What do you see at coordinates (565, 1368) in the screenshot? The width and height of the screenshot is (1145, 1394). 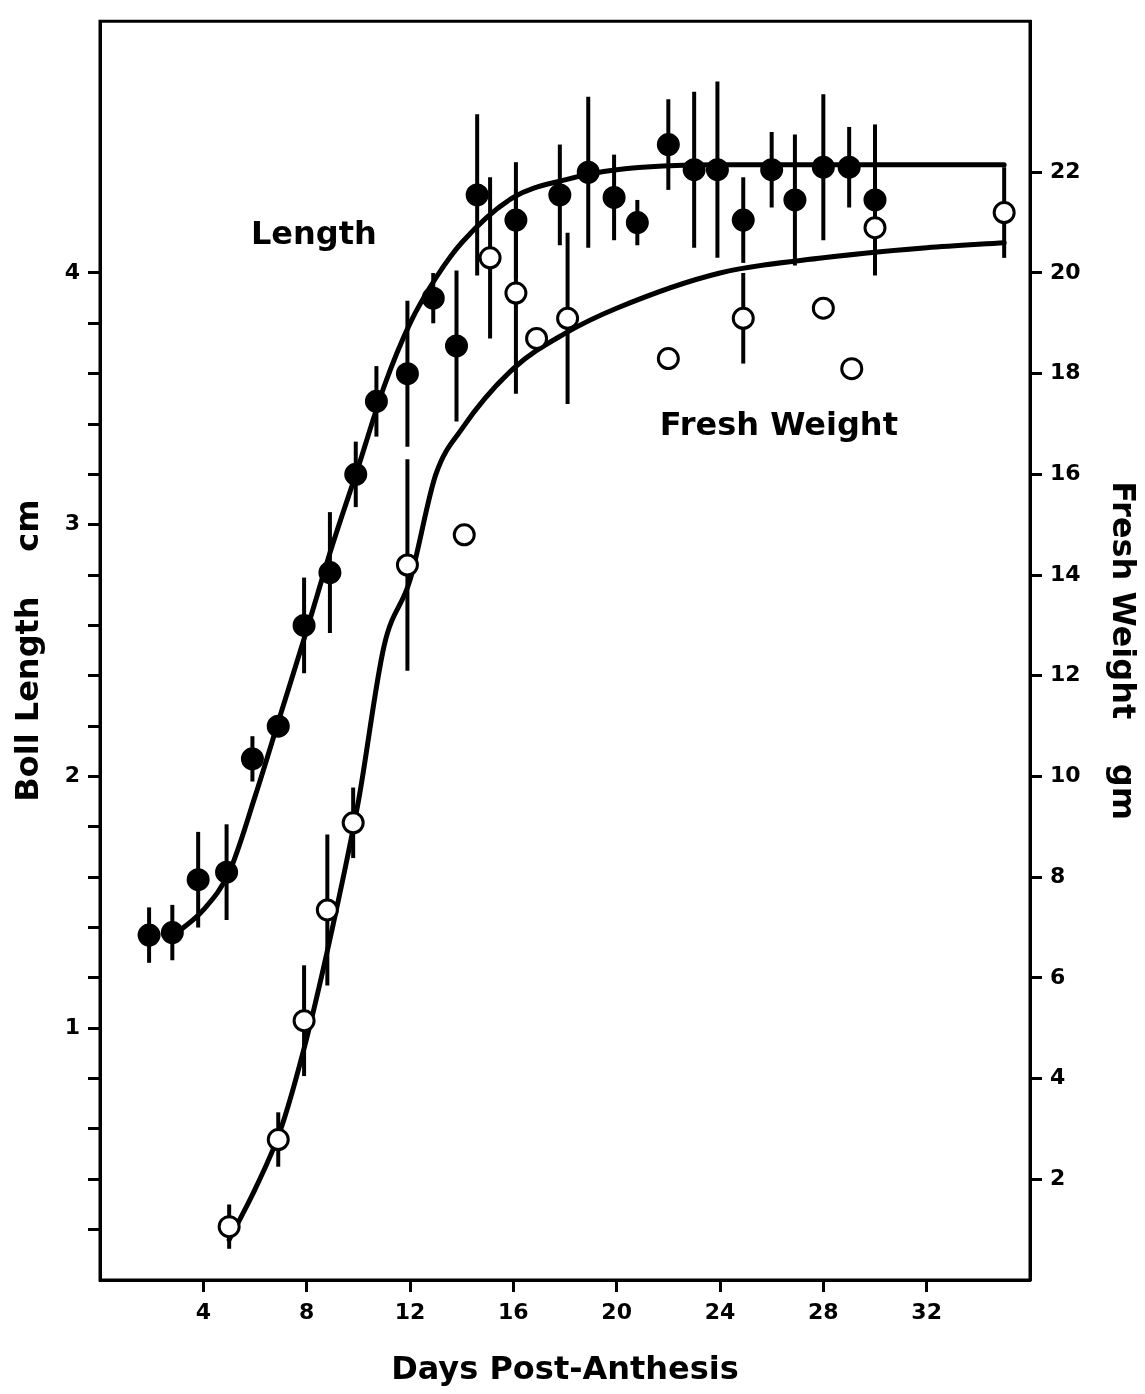 I see `x-axis-title: Days Post-Anthesis` at bounding box center [565, 1368].